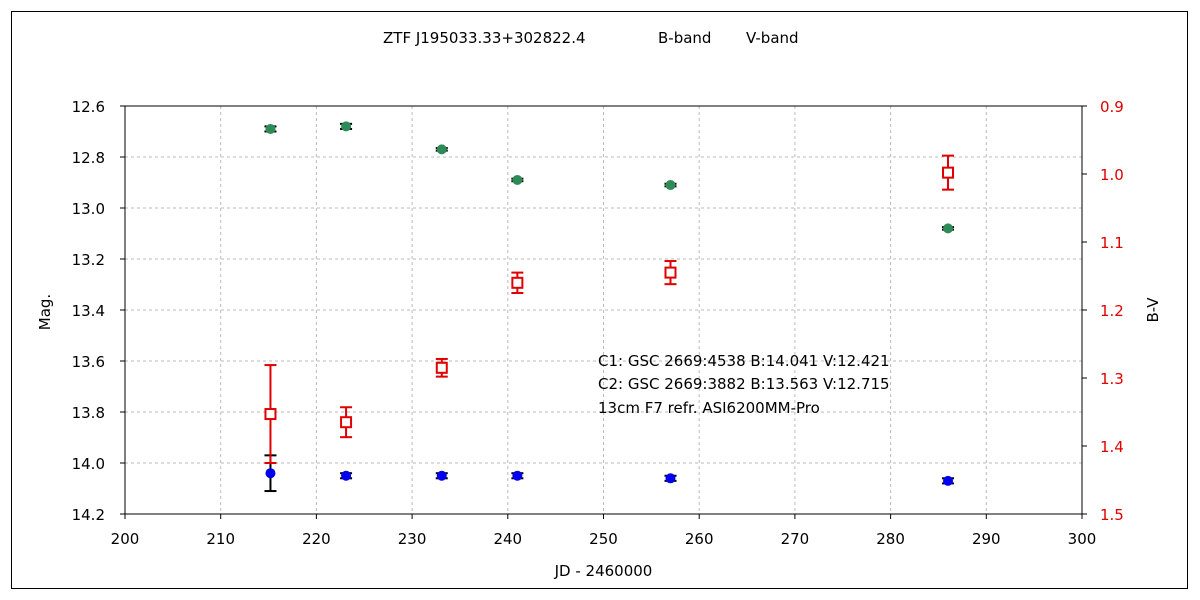  Describe the element at coordinates (88, 413) in the screenshot. I see `y-left-tick-label: 13.8` at that location.